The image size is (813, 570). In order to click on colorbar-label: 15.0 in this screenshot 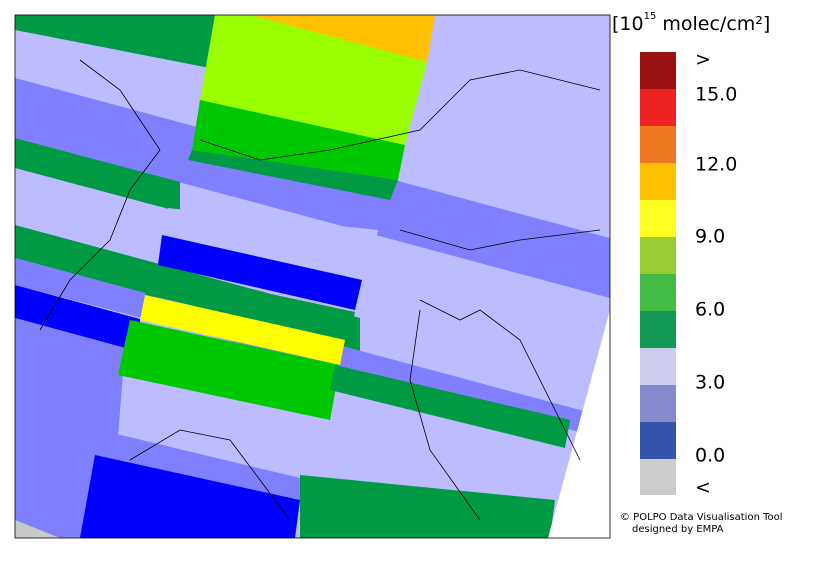, I will do `click(716, 95)`.